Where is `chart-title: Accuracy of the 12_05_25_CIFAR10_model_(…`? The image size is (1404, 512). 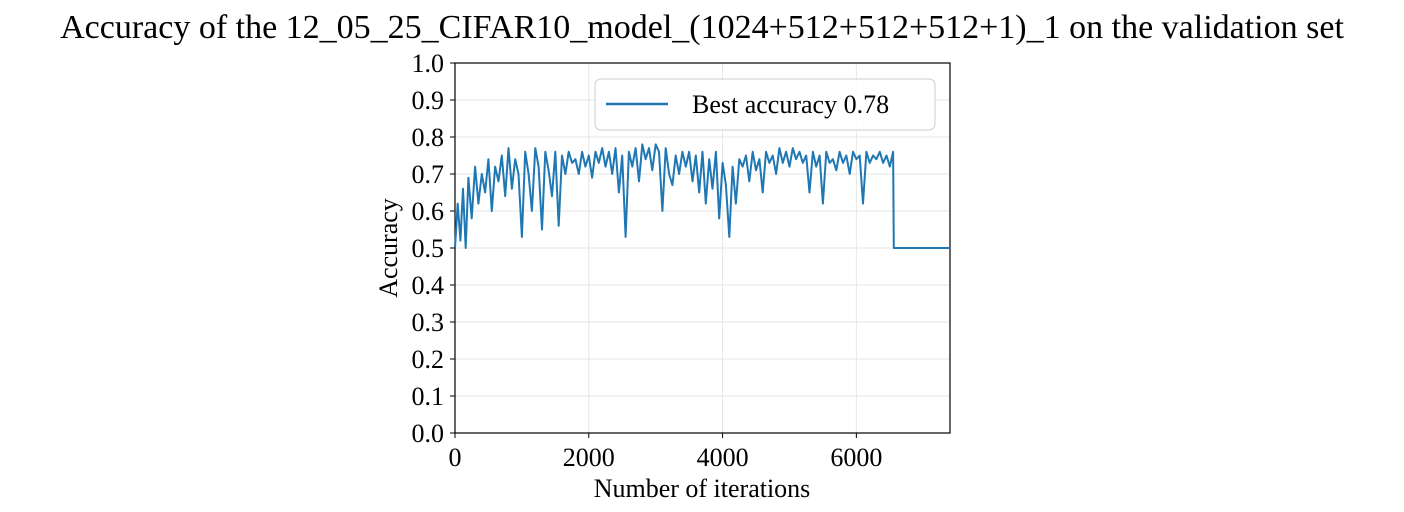
chart-title: Accuracy of the 12_05_25_CIFAR10_model_(… is located at coordinates (702, 27).